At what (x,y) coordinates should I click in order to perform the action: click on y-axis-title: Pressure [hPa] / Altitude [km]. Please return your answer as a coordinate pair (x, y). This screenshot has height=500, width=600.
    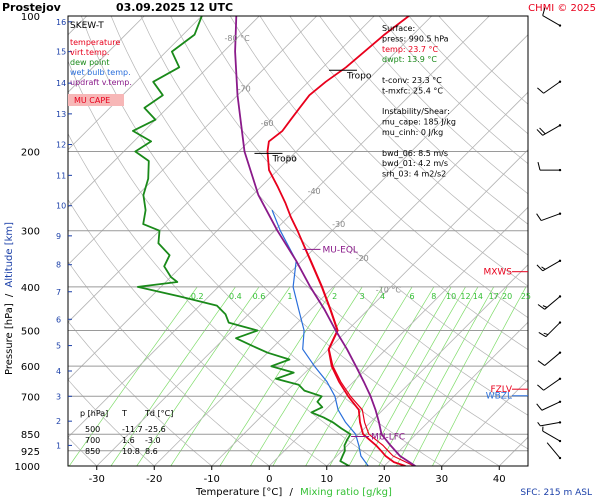
    Looking at the image, I should click on (9, 298).